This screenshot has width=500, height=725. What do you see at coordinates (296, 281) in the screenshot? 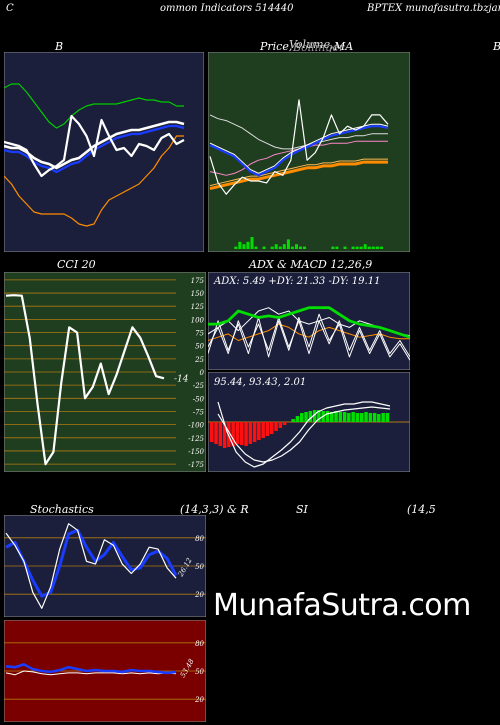
I see `adx-label: ADX: 5.49 +DY: 21.33 -DY: 19.11` at bounding box center [296, 281].